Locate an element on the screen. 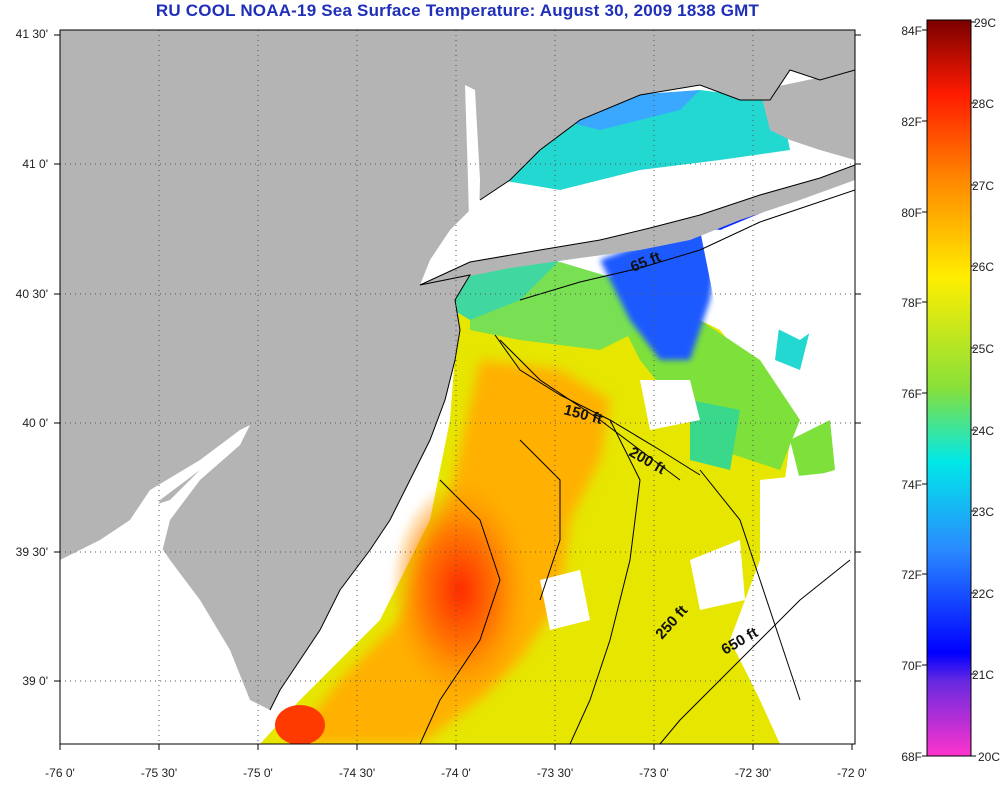 This screenshot has width=1008, height=785. colorbar-f-80: 80F is located at coordinates (911, 213).